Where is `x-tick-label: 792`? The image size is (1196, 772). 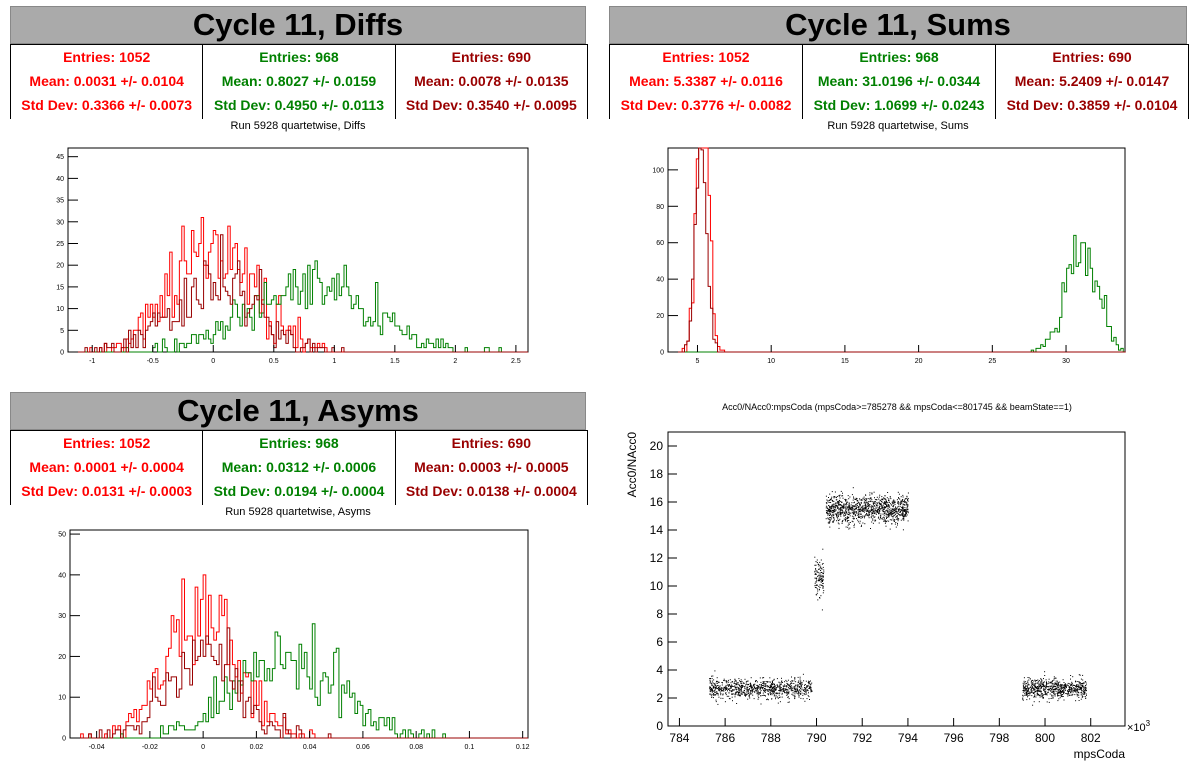 x-tick-label: 792 is located at coordinates (862, 738).